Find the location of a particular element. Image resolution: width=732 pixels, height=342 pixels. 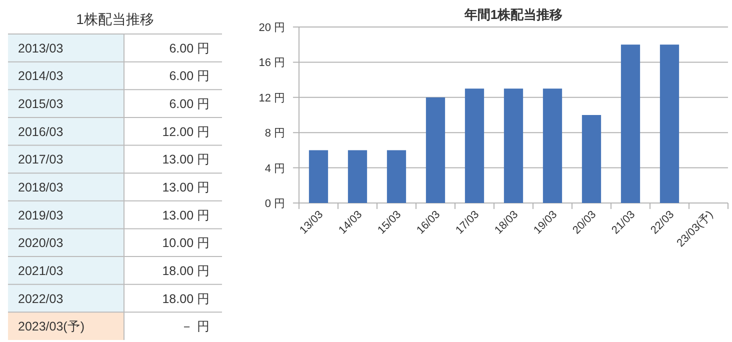

text: 12.00 円 is located at coordinates (186, 131).